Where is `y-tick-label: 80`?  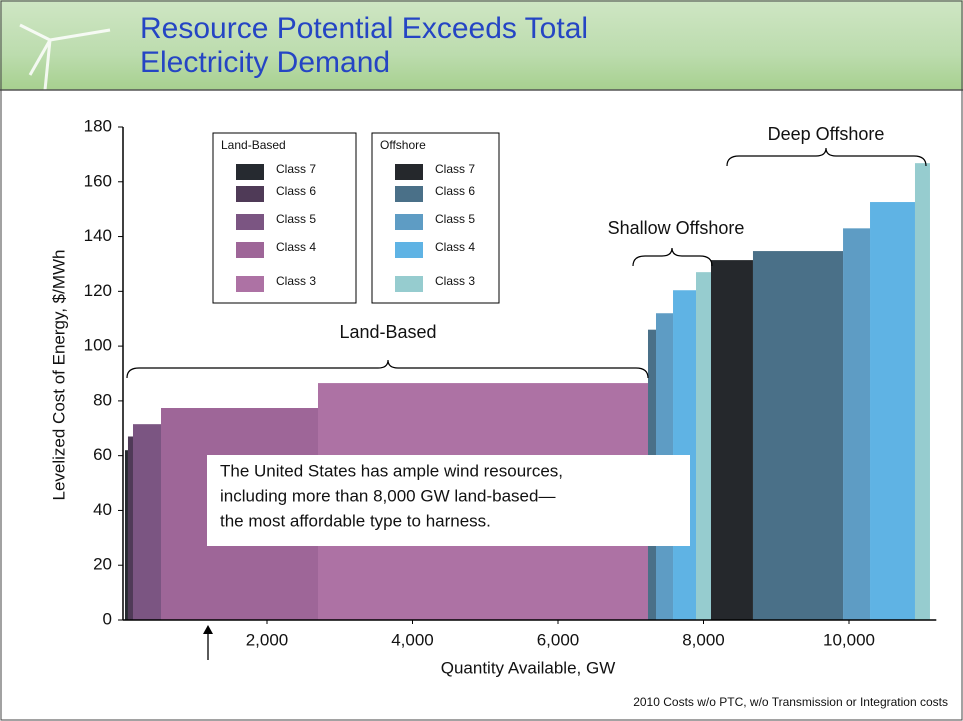 y-tick-label: 80 is located at coordinates (102, 399).